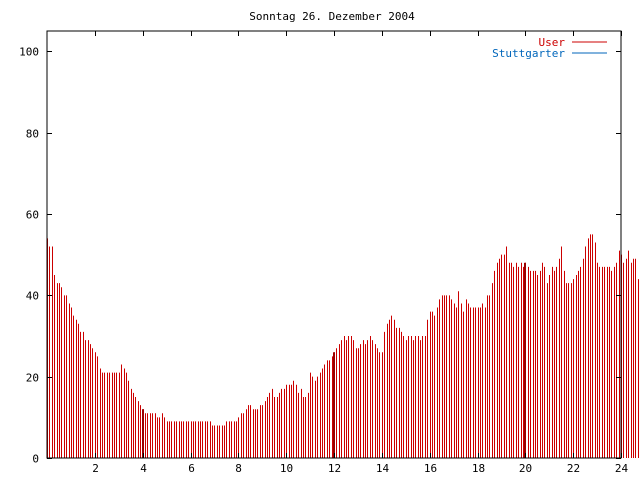 The image size is (640, 480). Describe the element at coordinates (286, 468) in the screenshot. I see `x-tick-label: 10` at that location.